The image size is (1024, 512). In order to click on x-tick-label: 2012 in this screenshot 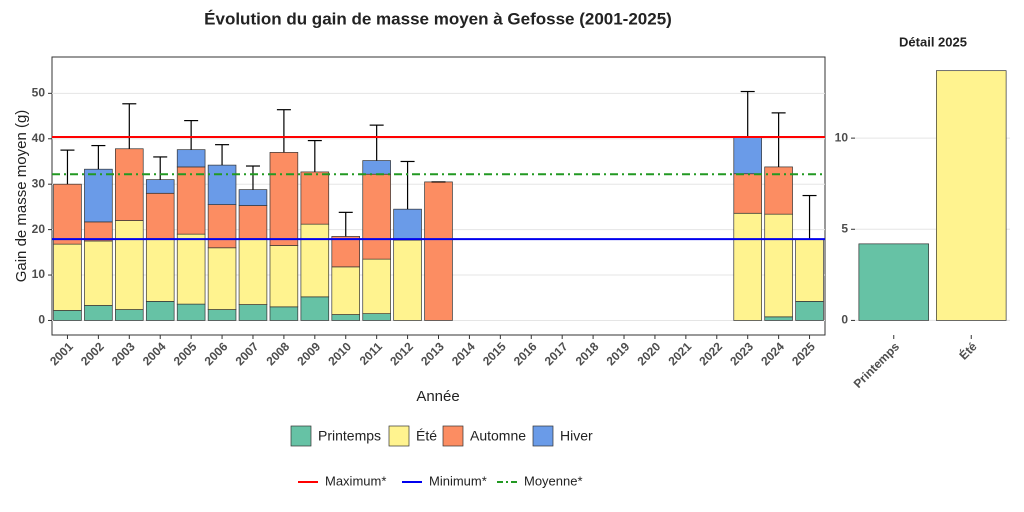, I will do `click(401, 353)`.